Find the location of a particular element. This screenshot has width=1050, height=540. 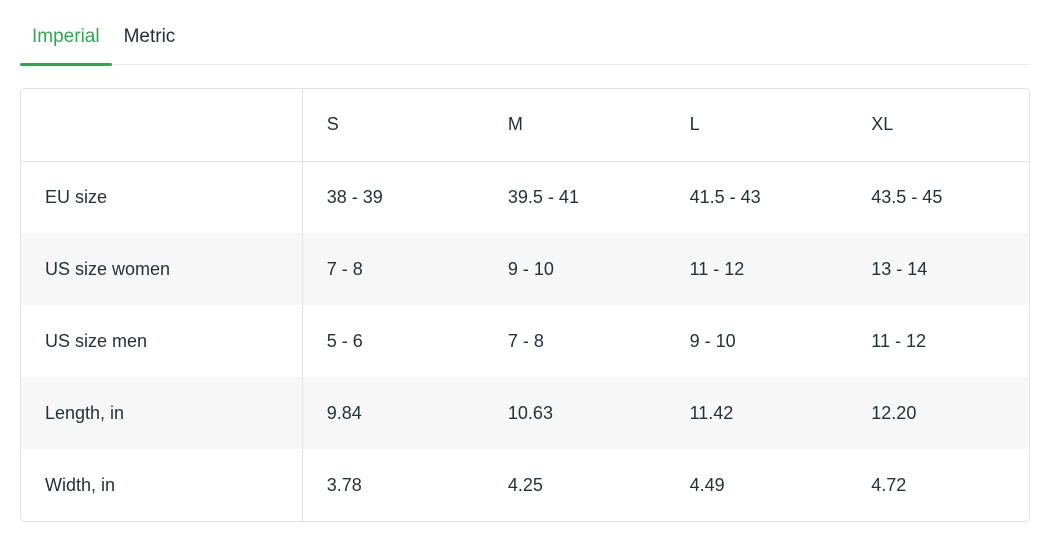

units-tab-bar: Imperial Metric is located at coordinates (525, 40).